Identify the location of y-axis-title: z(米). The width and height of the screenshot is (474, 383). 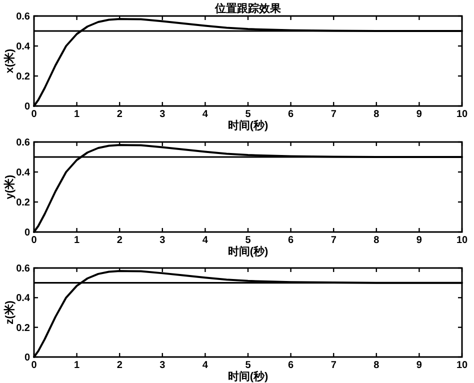
(9, 312).